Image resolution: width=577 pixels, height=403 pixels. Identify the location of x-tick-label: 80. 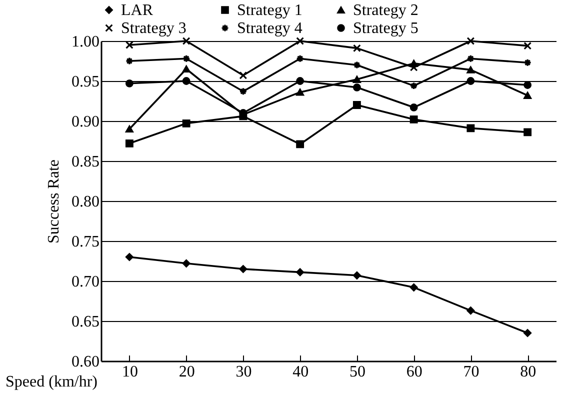
(528, 372).